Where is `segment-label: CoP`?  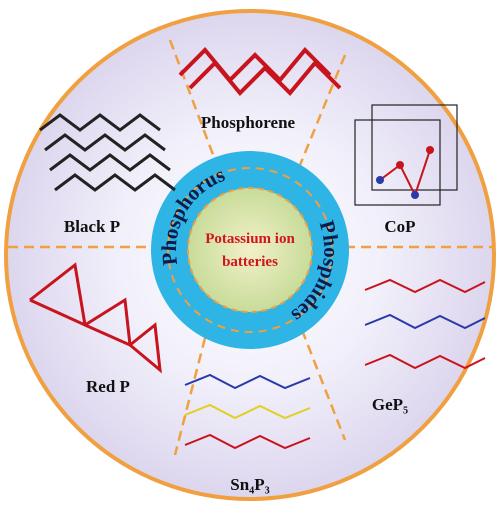
segment-label: CoP is located at coordinates (399, 226).